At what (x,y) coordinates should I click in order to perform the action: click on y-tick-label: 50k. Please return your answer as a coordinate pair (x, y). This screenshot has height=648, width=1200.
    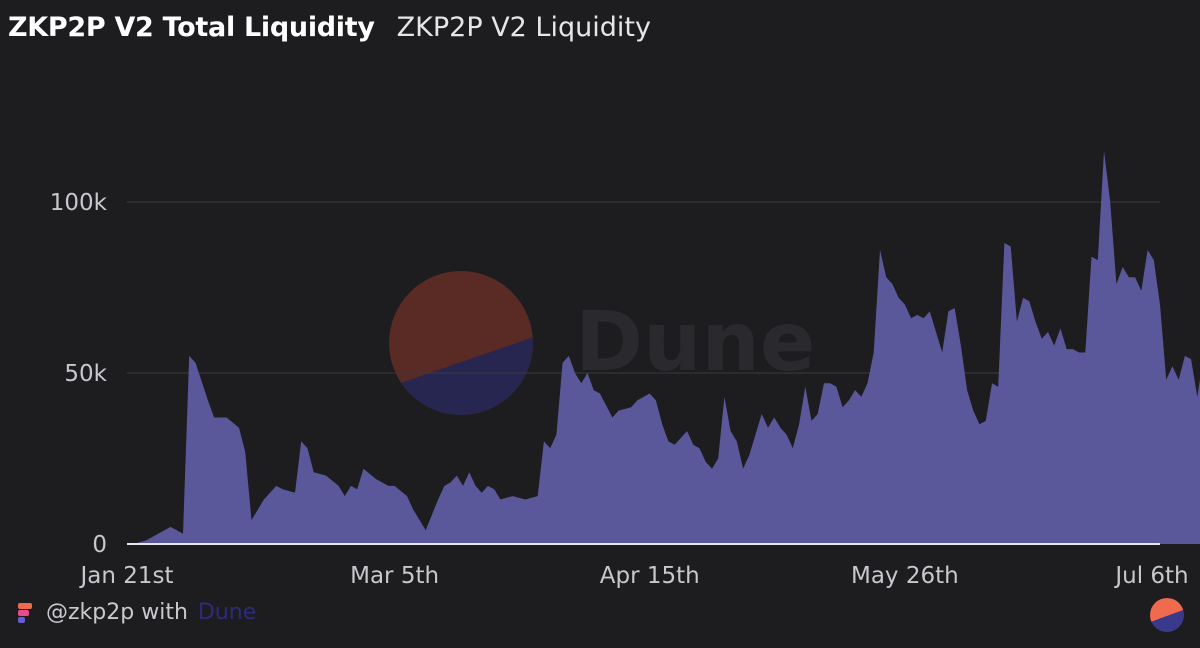
    Looking at the image, I should click on (85, 374).